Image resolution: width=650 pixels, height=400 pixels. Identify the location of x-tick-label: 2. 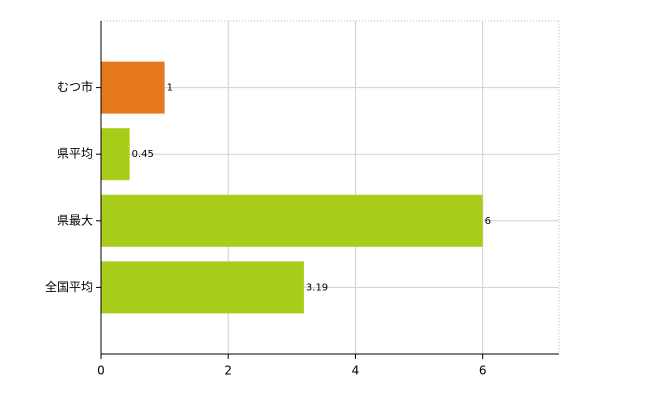
(228, 371).